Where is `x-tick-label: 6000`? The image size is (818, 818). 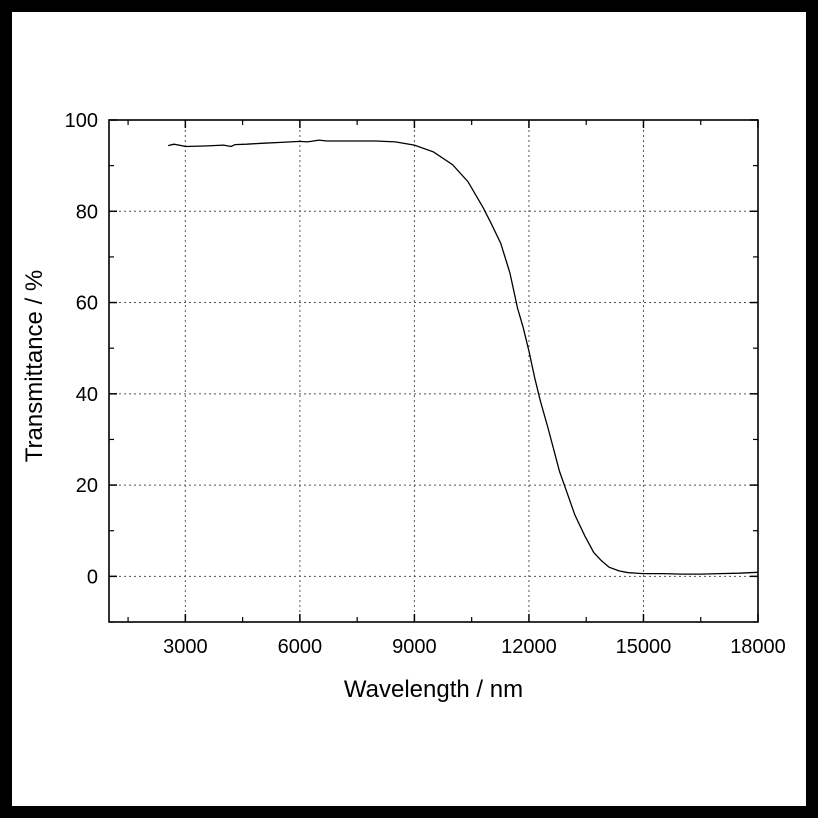 x-tick-label: 6000 is located at coordinates (300, 647).